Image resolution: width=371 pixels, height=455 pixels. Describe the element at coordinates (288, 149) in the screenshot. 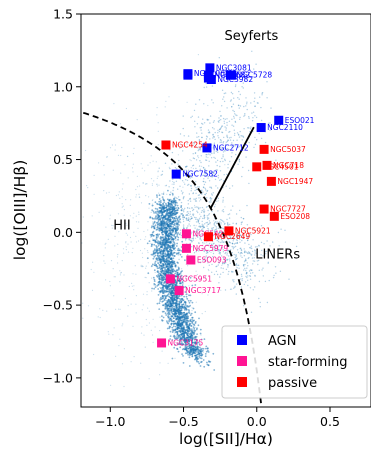

I see `galaxy-label: NGC5037` at that location.